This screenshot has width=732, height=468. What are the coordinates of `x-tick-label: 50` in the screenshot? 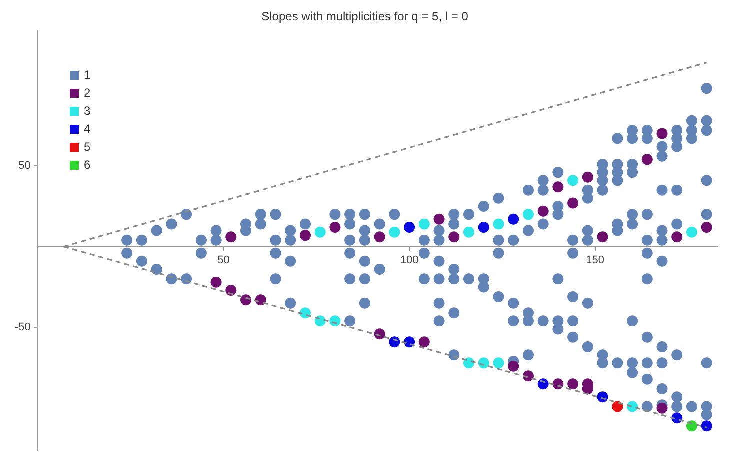 It's located at (224, 260).